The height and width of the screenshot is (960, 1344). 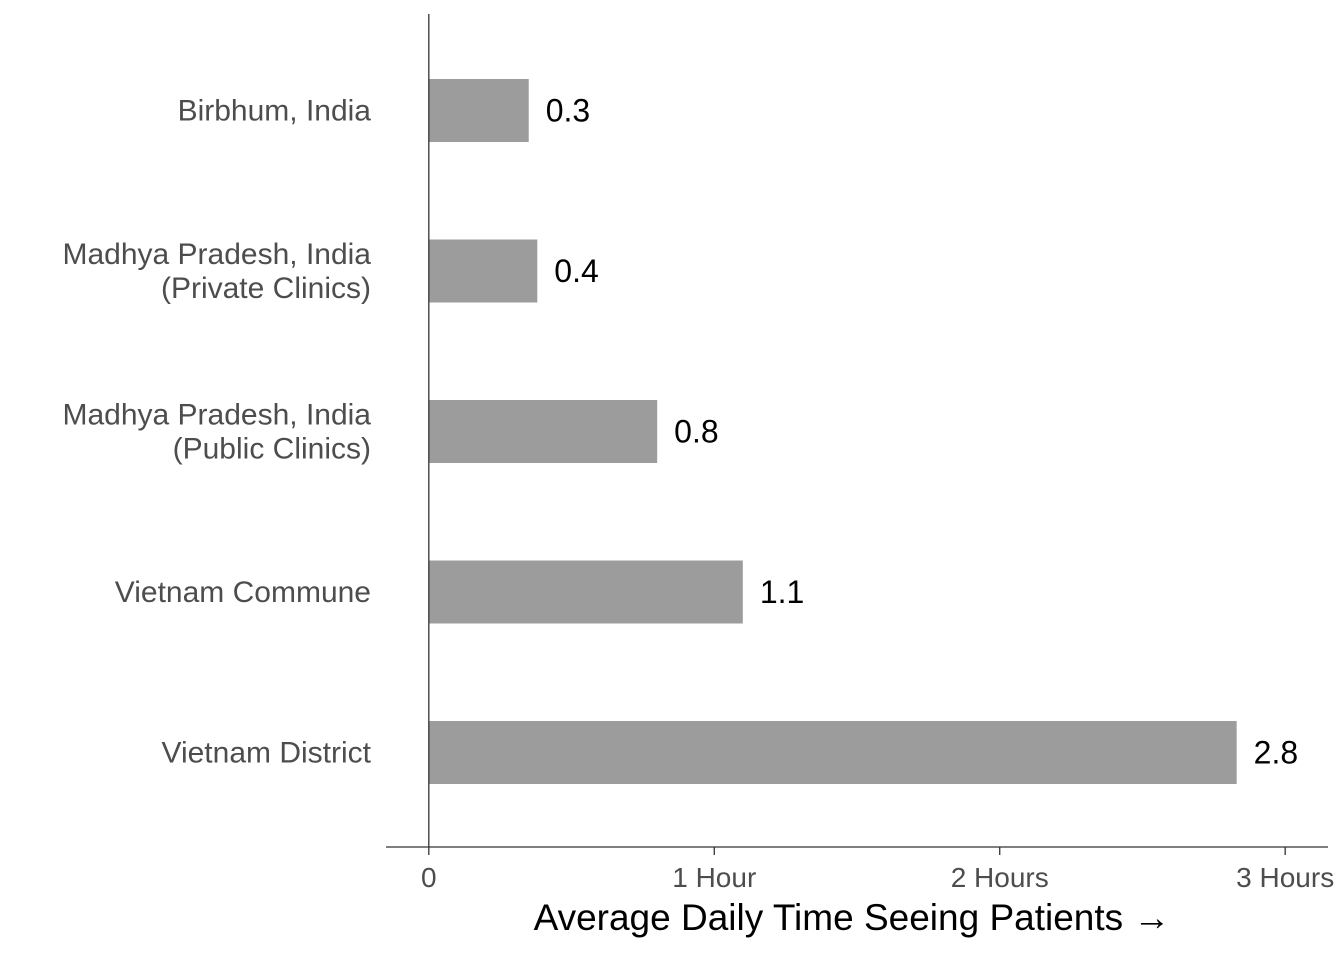 What do you see at coordinates (714, 877) in the screenshot?
I see `x-tick-label-1: 1 Hour` at bounding box center [714, 877].